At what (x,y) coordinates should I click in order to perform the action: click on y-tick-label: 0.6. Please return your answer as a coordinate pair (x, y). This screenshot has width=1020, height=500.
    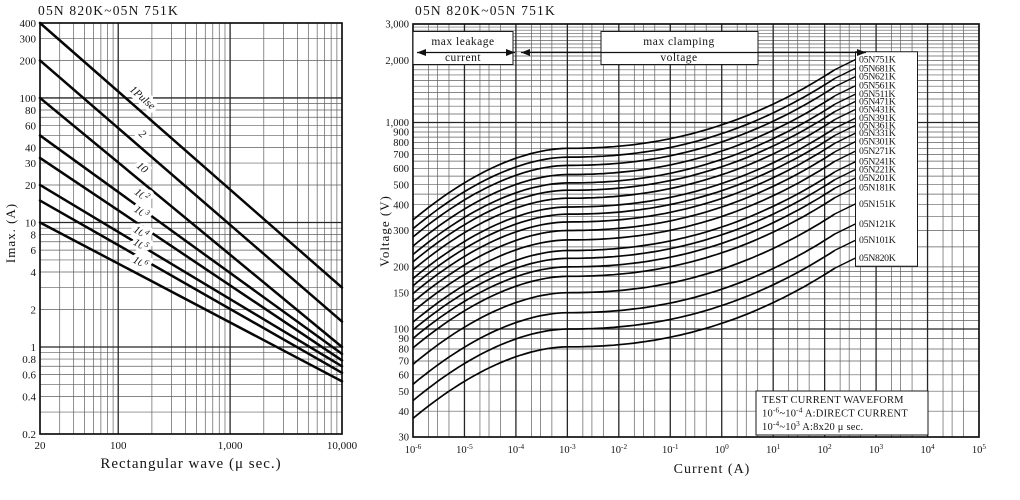
    Looking at the image, I should click on (29, 375).